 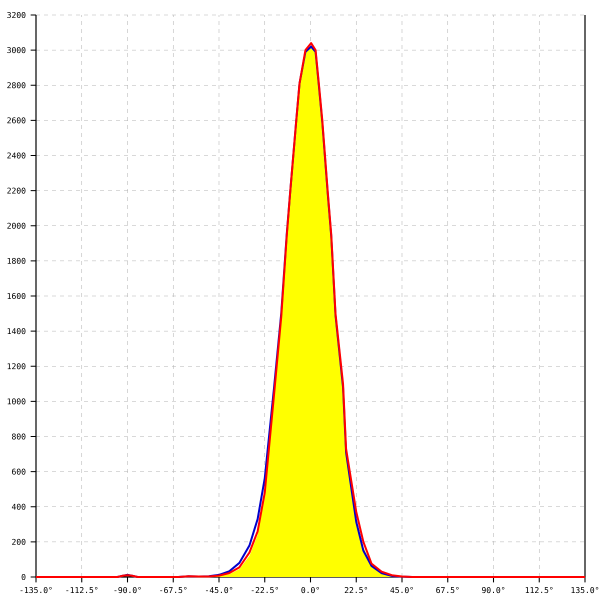 What do you see at coordinates (36, 590) in the screenshot?
I see `x-tick-label: -135.0°` at bounding box center [36, 590].